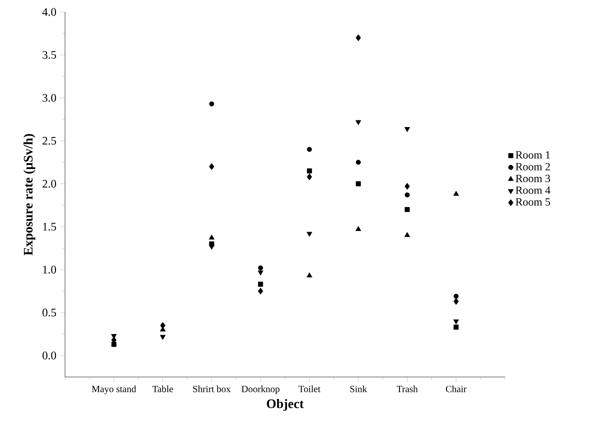  Describe the element at coordinates (162, 389) in the screenshot. I see `x-tick-label: Table` at that location.